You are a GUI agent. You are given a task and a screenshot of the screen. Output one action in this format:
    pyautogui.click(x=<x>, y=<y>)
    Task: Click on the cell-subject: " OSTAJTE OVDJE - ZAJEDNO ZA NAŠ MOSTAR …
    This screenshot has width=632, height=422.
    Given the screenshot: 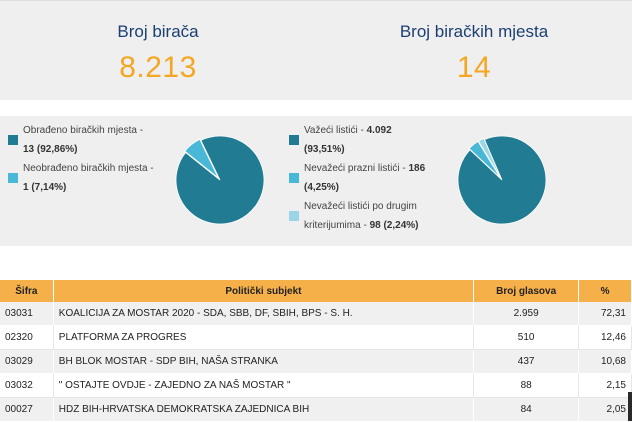 What is the action you would take?
    pyautogui.click(x=264, y=385)
    